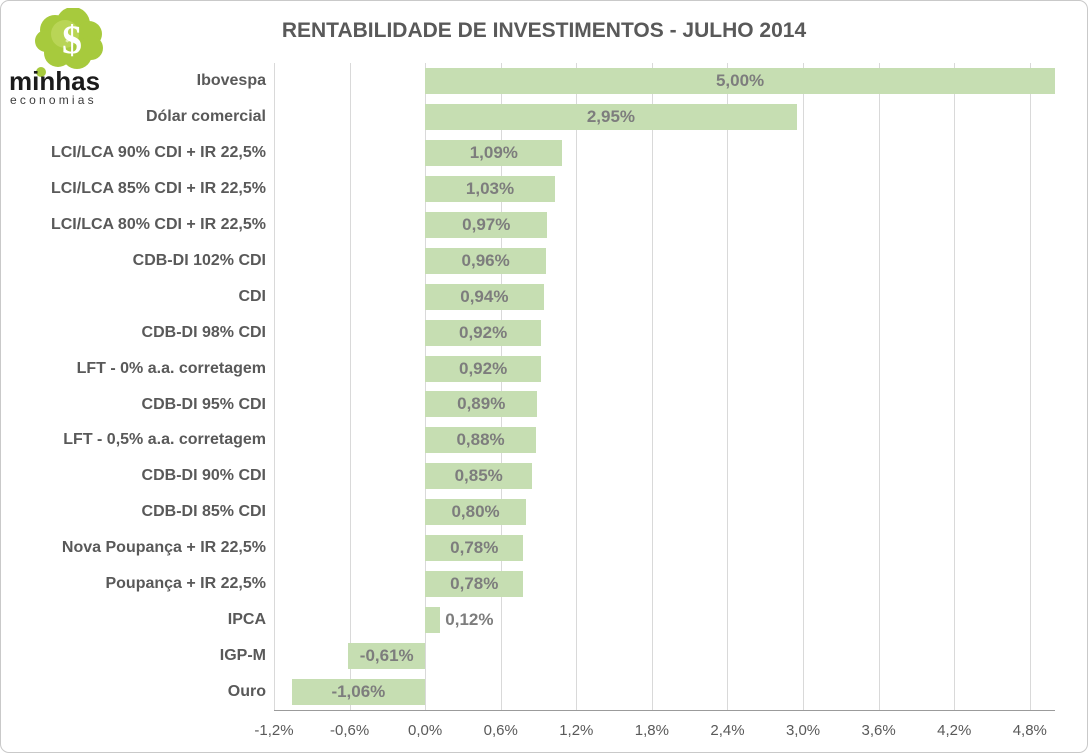  Describe the element at coordinates (252, 296) in the screenshot. I see `category-label: CDI` at that location.